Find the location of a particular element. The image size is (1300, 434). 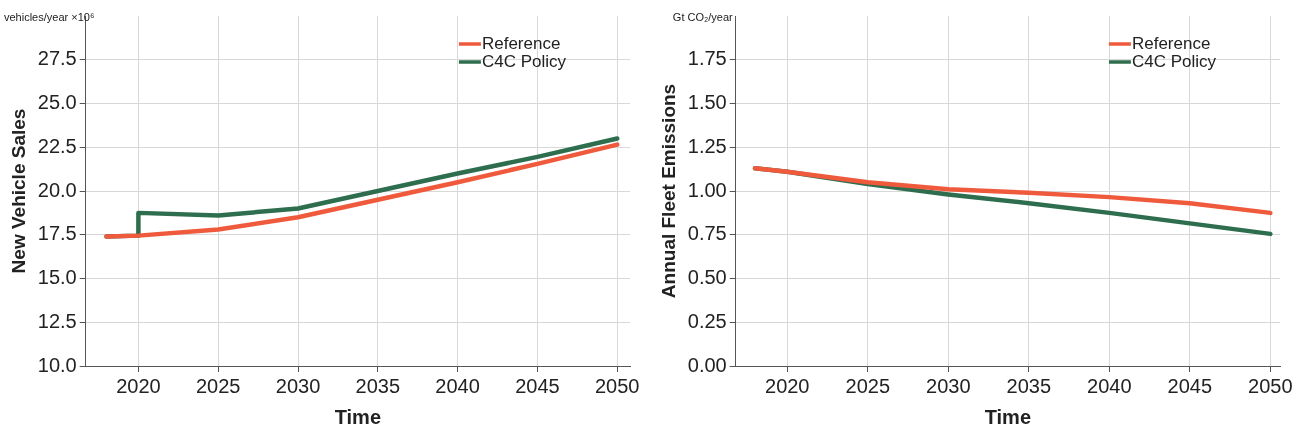

y-tick-label: 1.50 is located at coordinates (707, 102).